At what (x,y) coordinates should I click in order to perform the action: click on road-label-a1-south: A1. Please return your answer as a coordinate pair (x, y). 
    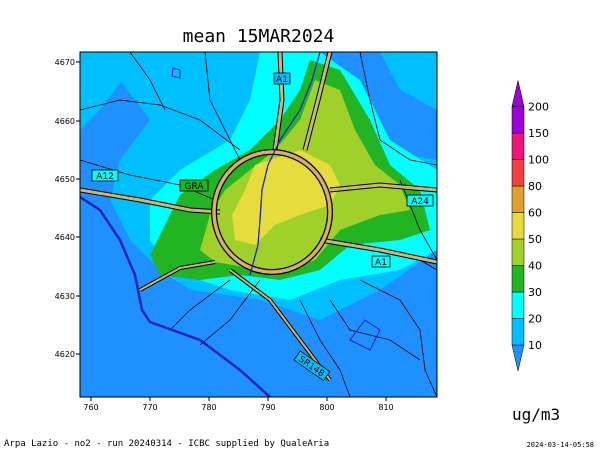
    Looking at the image, I should click on (381, 263).